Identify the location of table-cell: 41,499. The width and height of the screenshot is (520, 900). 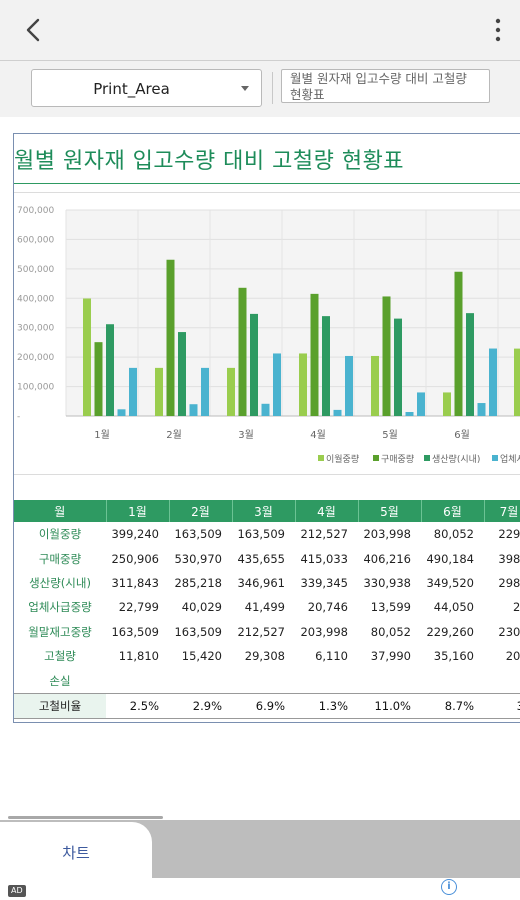
(264, 607).